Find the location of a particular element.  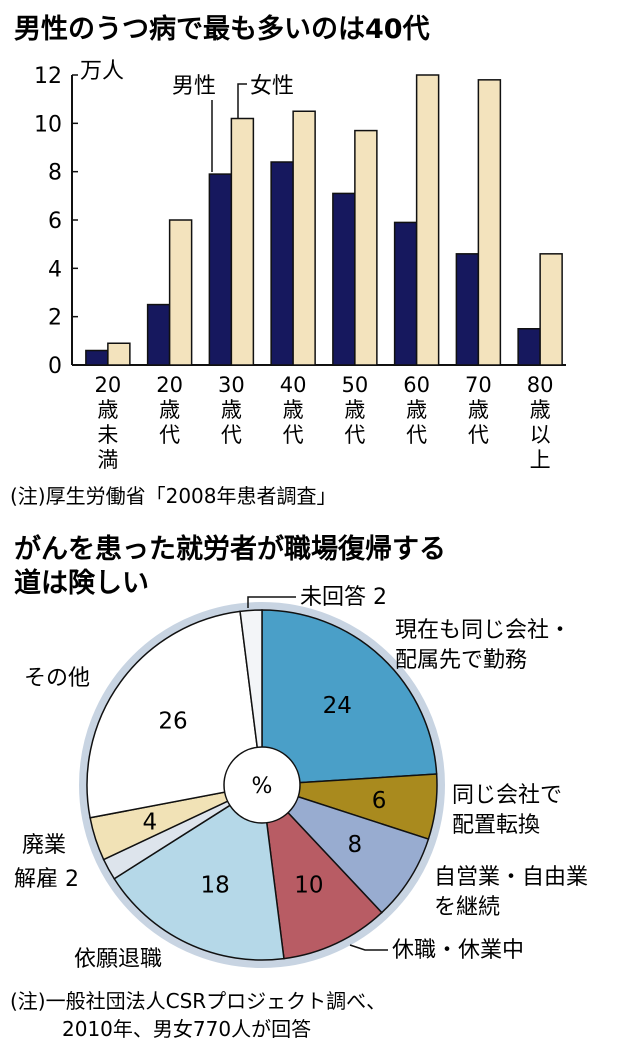

x-tick-label: 未 is located at coordinates (107, 435).